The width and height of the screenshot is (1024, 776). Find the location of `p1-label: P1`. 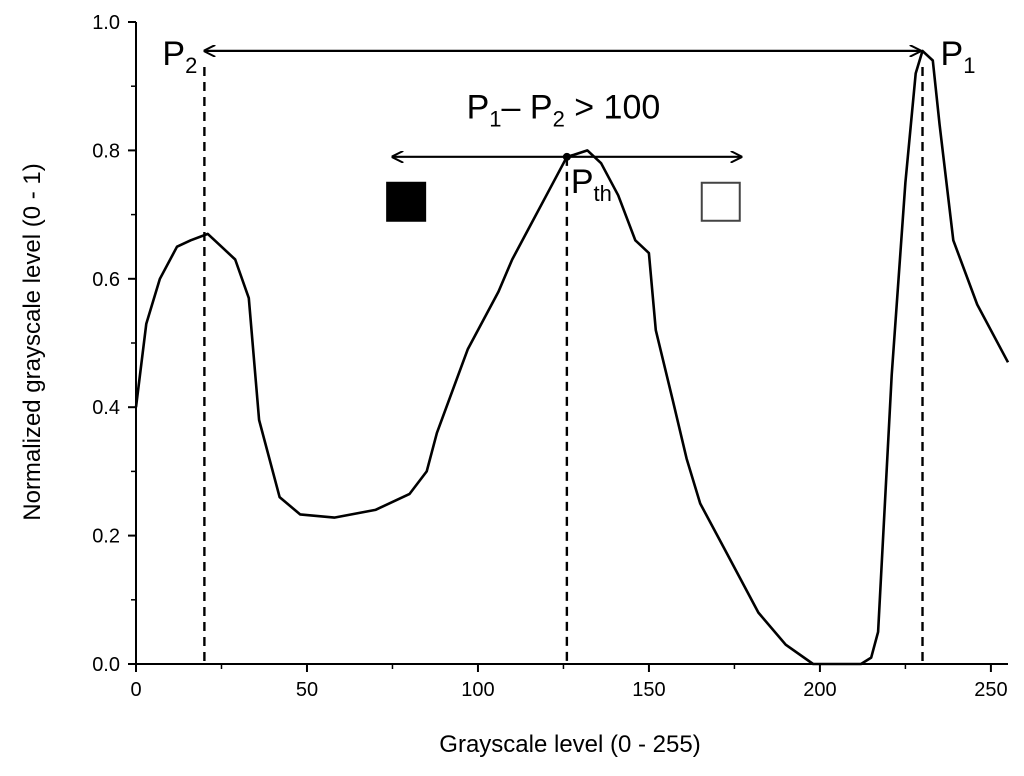

p1-label: P1 is located at coordinates (958, 56).